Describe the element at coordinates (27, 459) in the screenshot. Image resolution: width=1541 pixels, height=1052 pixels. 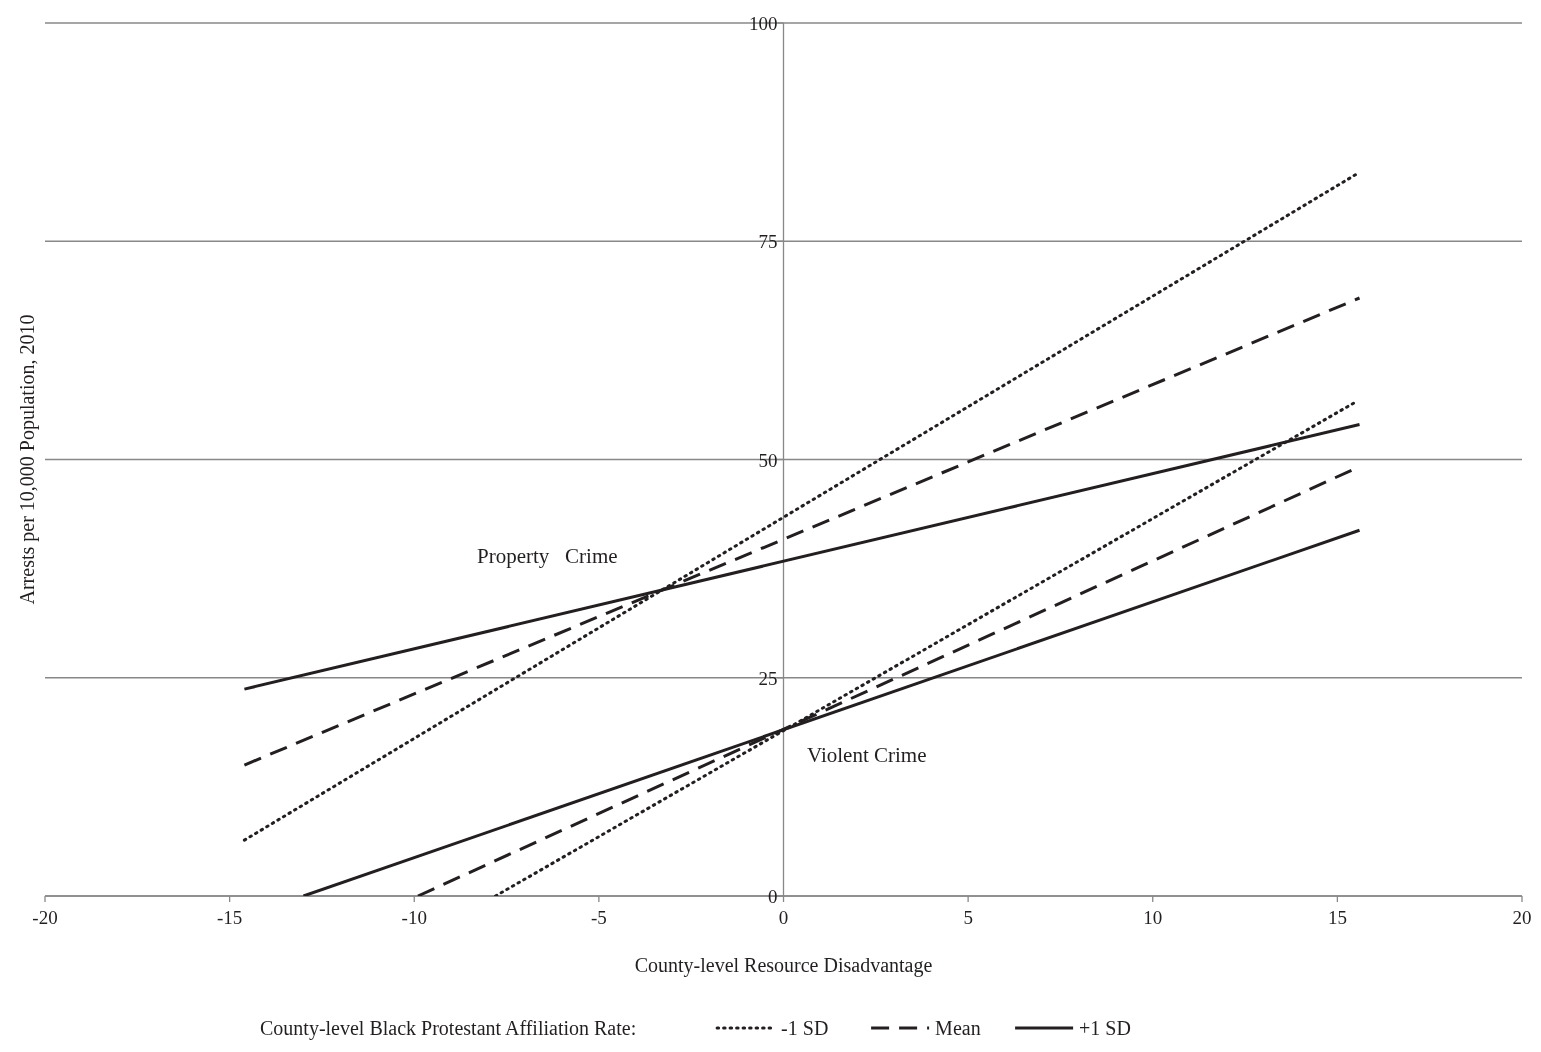
I see `y-axis-title: Arrests per 10,000 Population, 2010` at that location.